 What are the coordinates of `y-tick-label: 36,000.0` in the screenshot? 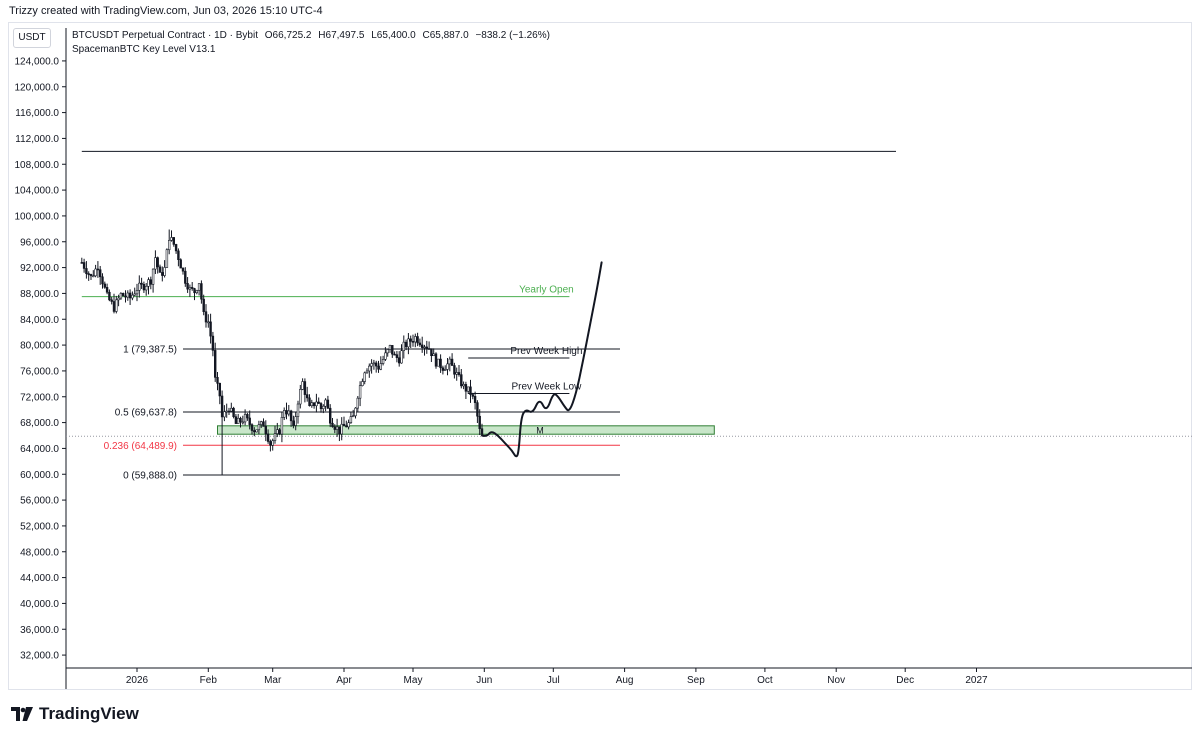 It's located at (39, 630).